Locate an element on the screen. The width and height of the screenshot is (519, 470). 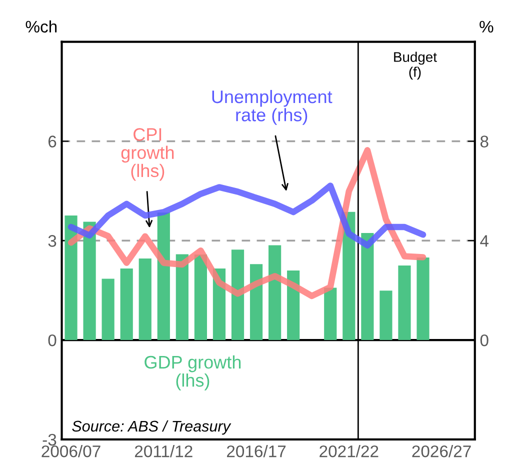
x-tick-label: 2026/27 is located at coordinates (441, 451).